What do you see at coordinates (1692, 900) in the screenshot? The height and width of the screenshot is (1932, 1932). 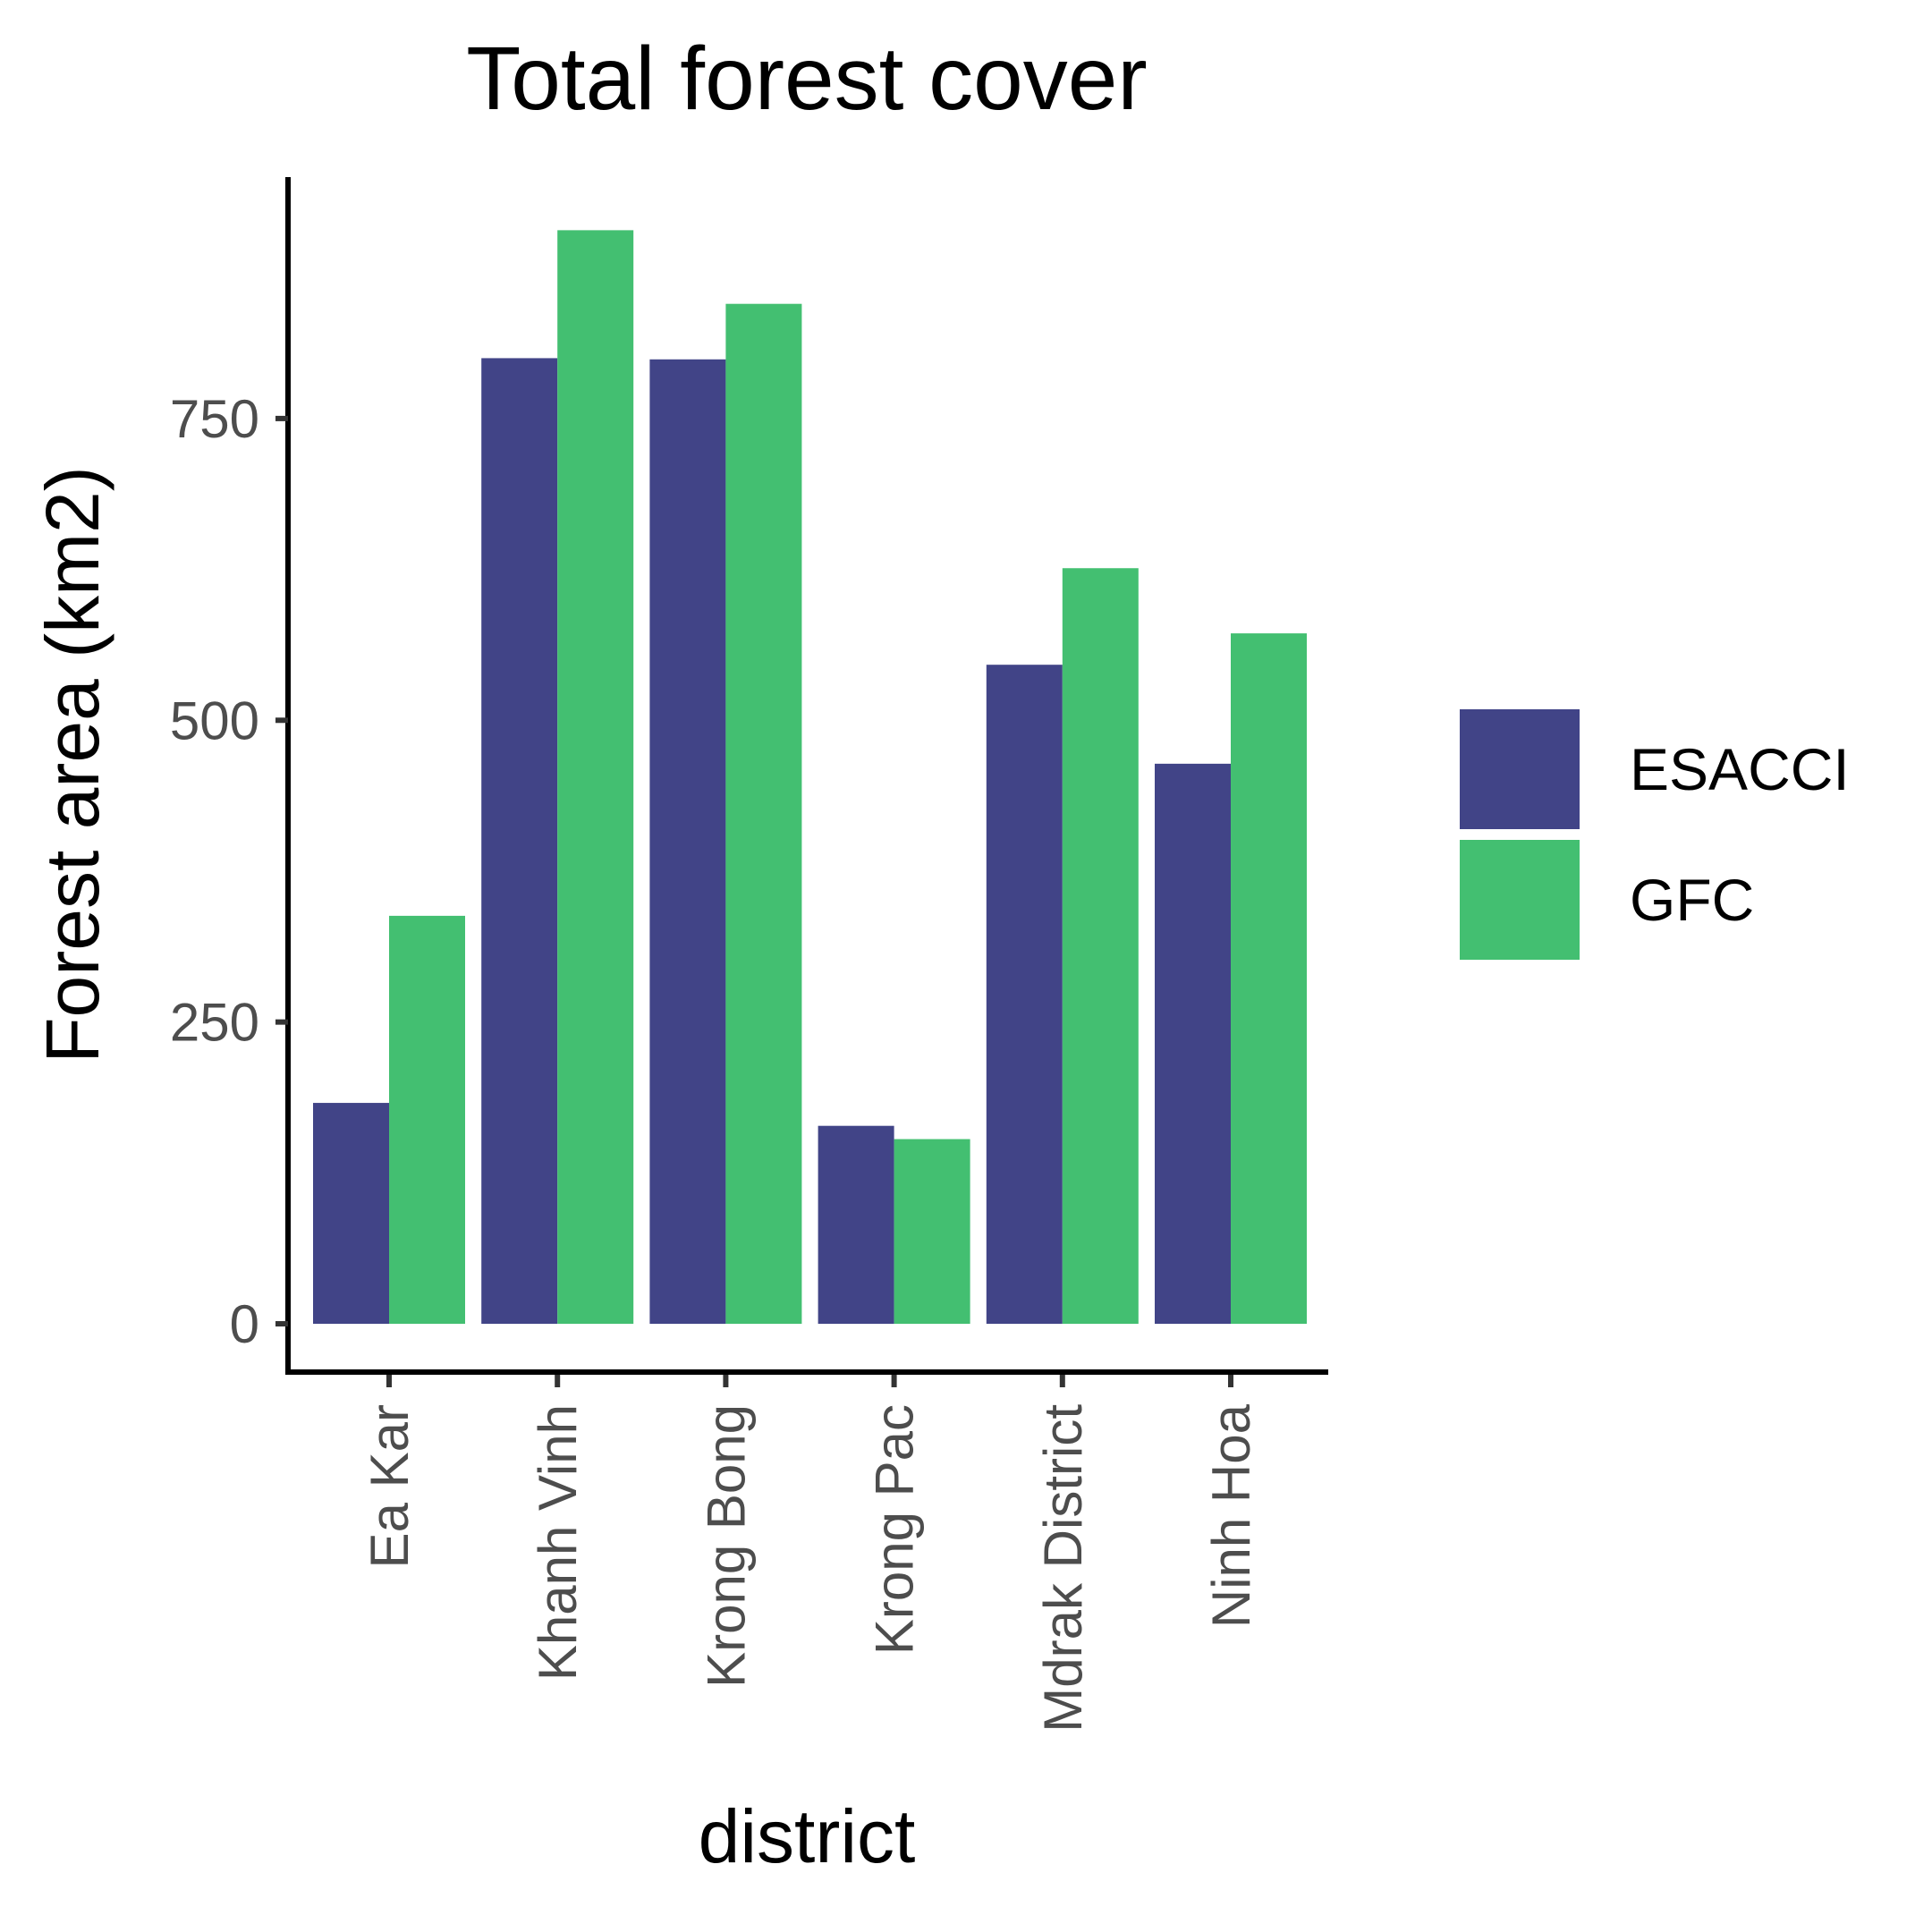 I see `legend-label-gfc: GFC` at bounding box center [1692, 900].